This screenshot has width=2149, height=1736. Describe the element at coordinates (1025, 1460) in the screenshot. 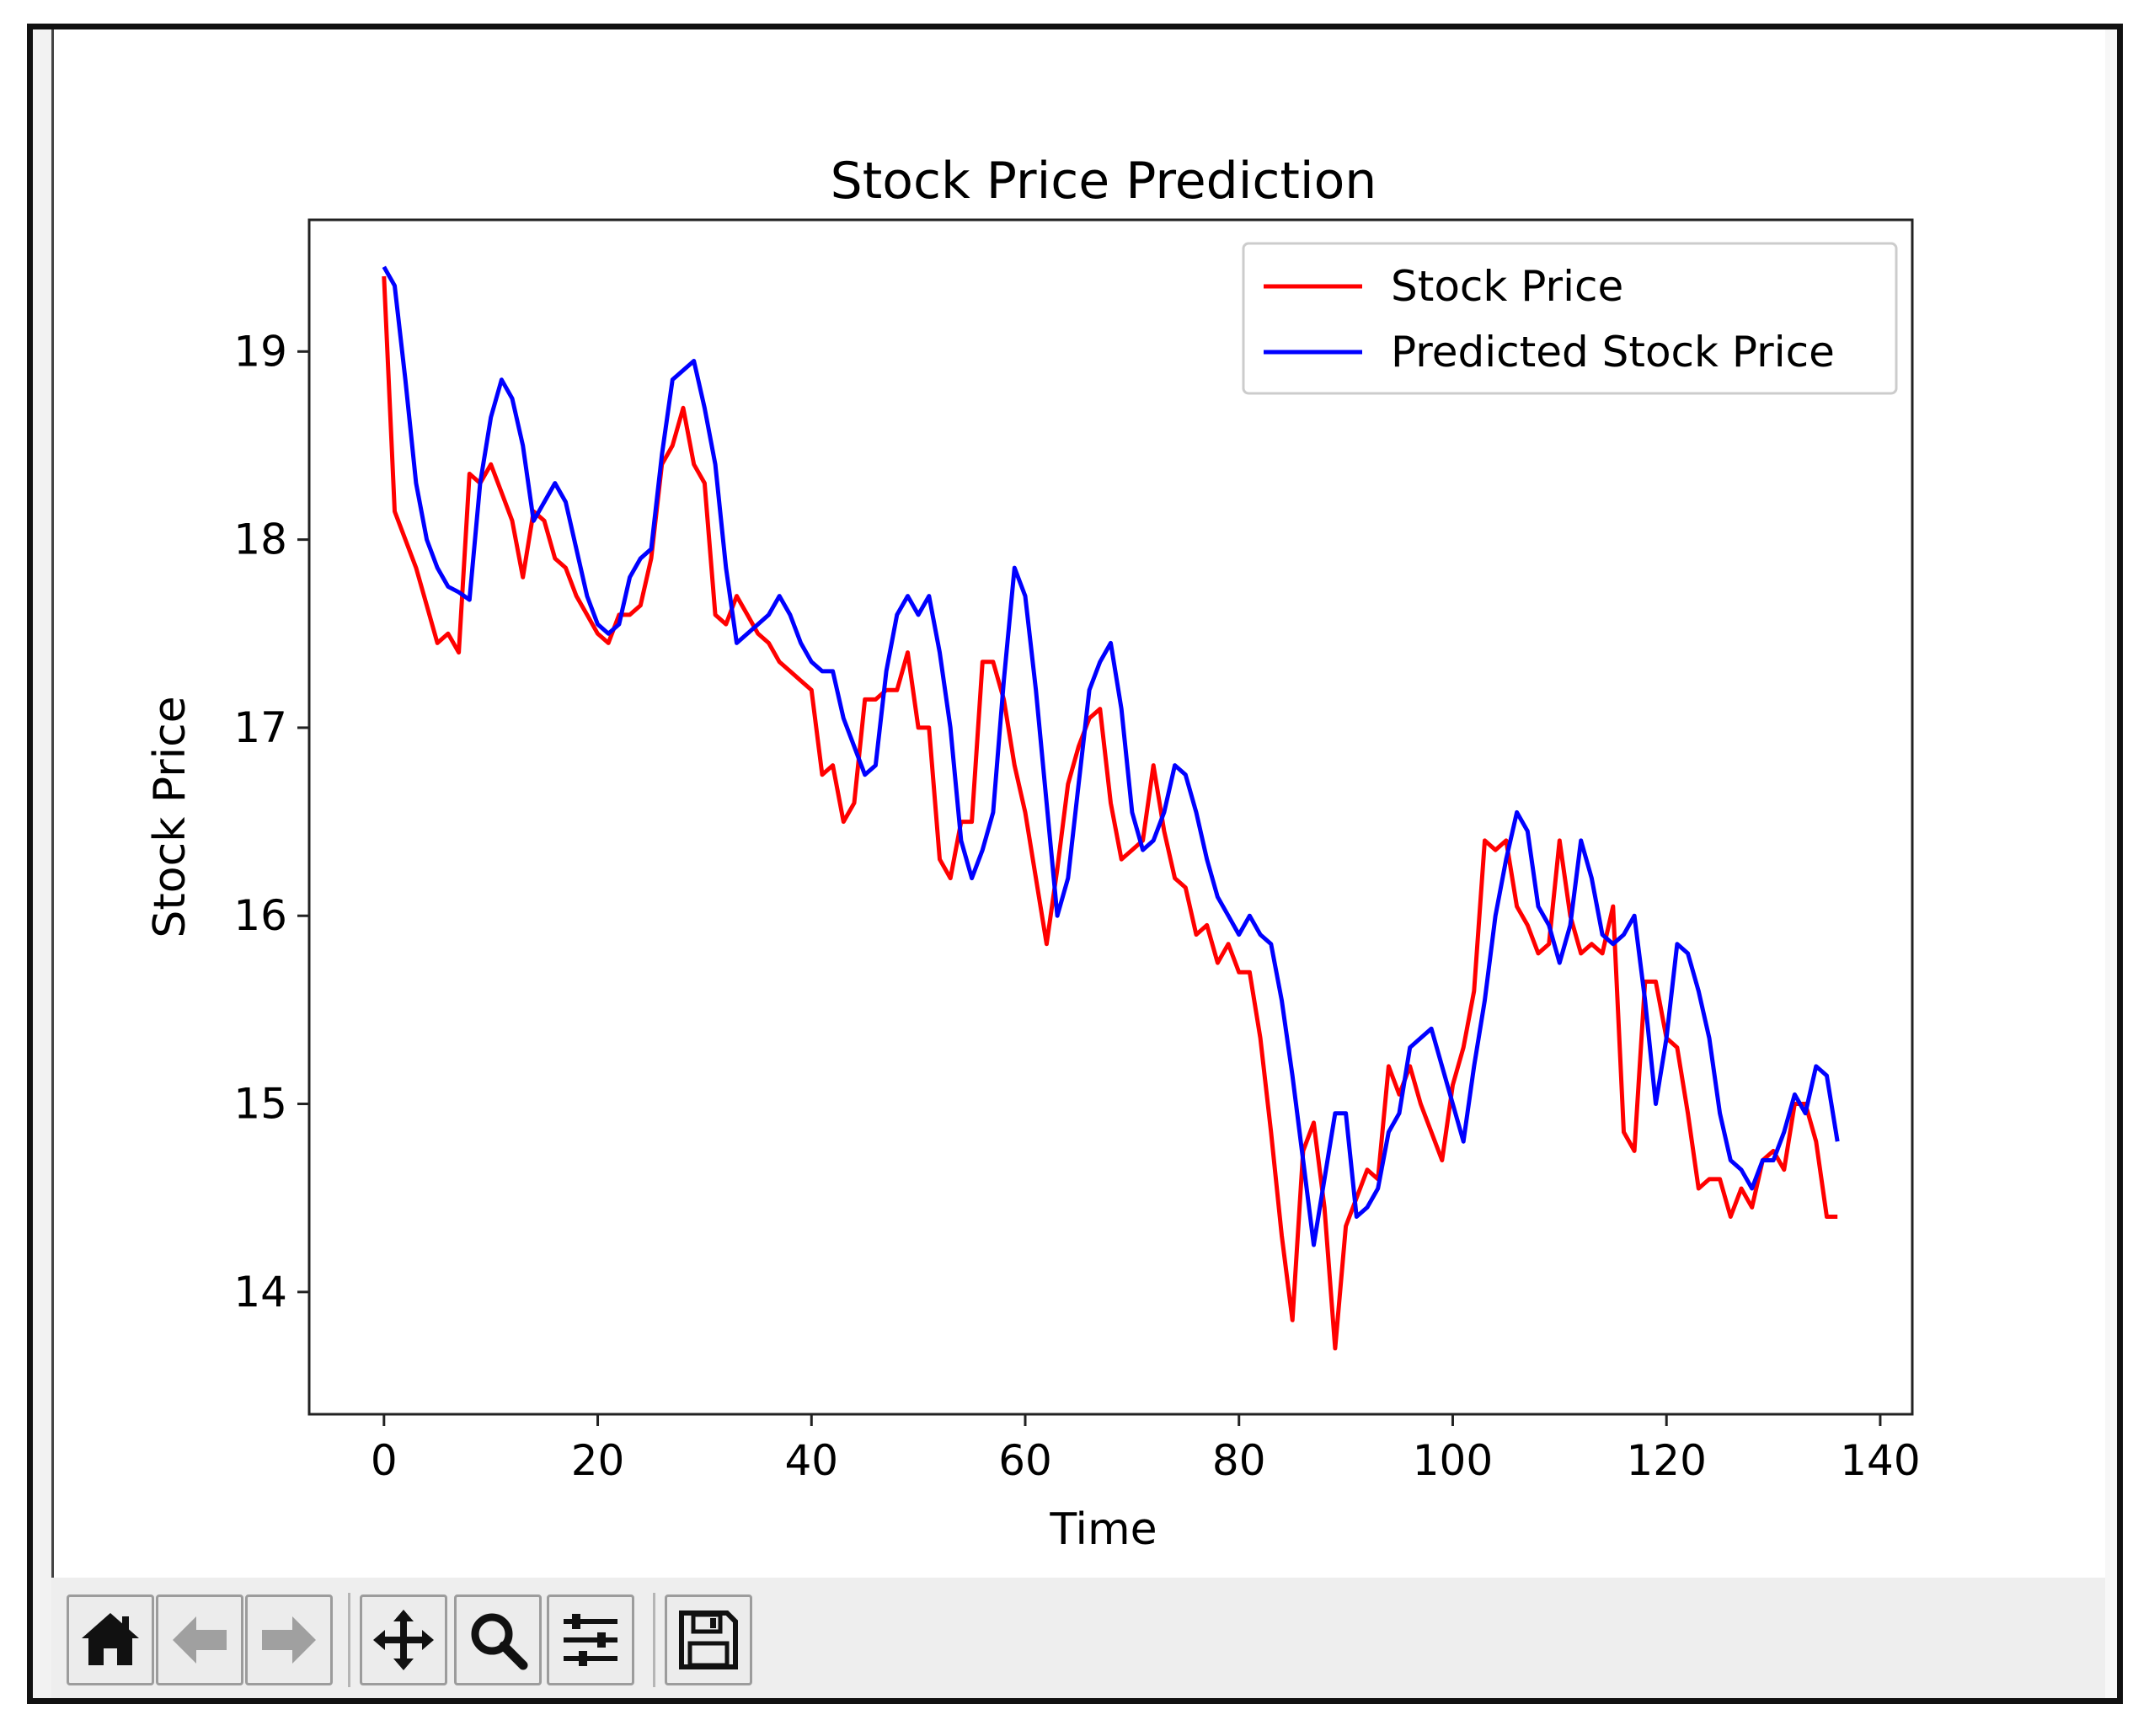

I see `x-tick-label: 60` at that location.